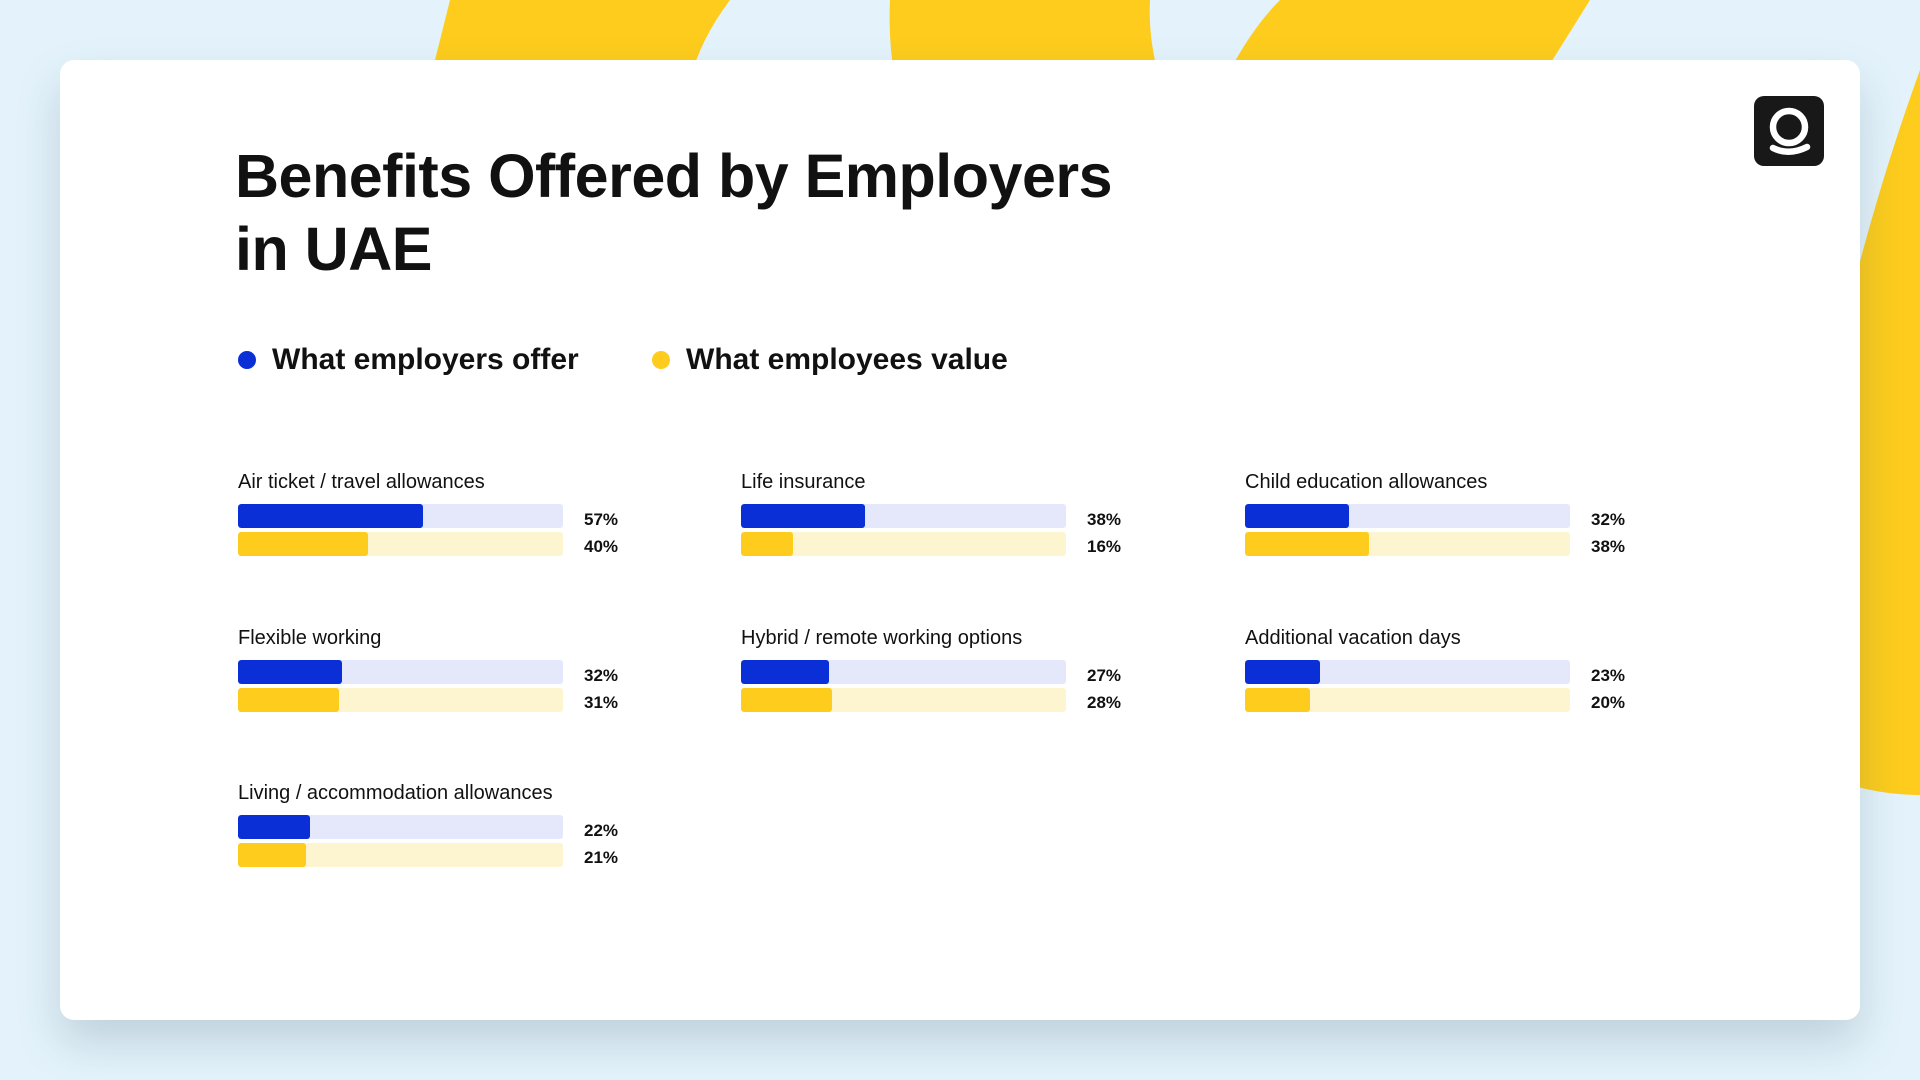  I want to click on value-label-value: 20%, so click(1608, 702).